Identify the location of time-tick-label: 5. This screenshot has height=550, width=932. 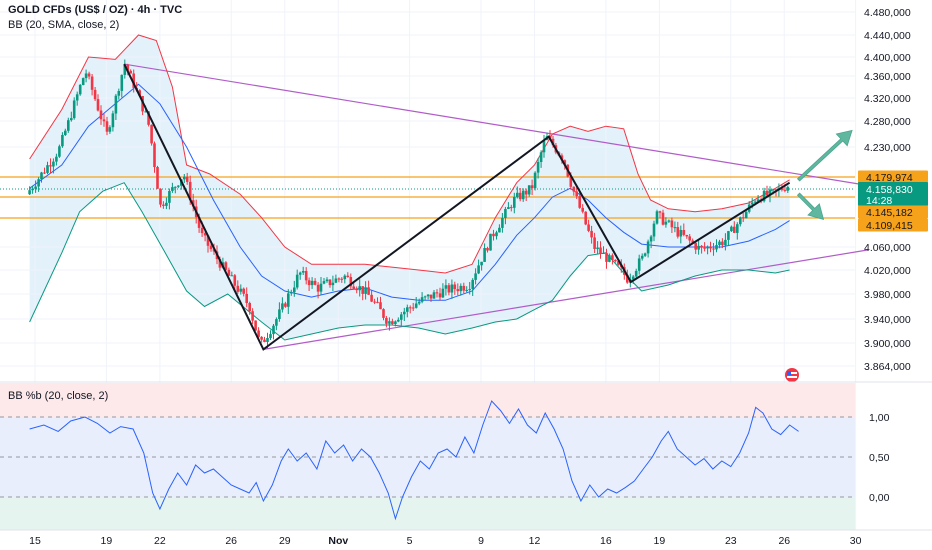
(410, 541).